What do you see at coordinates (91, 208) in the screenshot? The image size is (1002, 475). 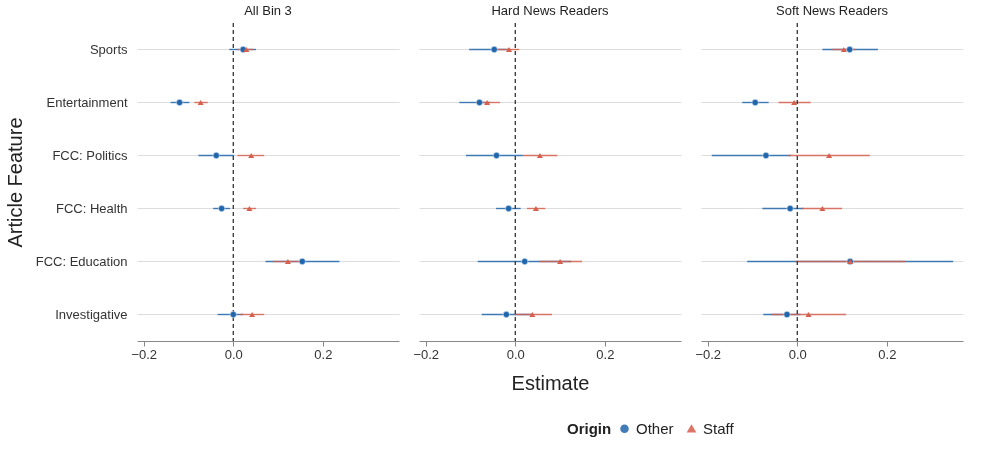 I see `y-tick-label: FCC: Health` at bounding box center [91, 208].